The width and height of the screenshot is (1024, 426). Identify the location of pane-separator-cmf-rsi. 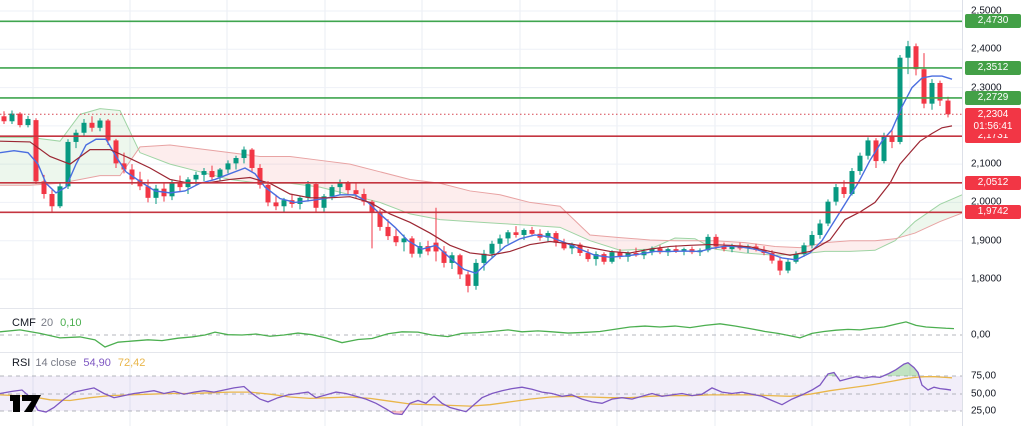
(512, 352).